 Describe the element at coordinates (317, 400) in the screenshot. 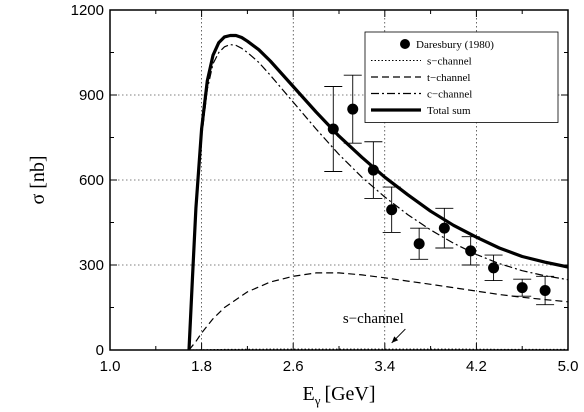

I see `x-axis-label-sub: γ` at that location.